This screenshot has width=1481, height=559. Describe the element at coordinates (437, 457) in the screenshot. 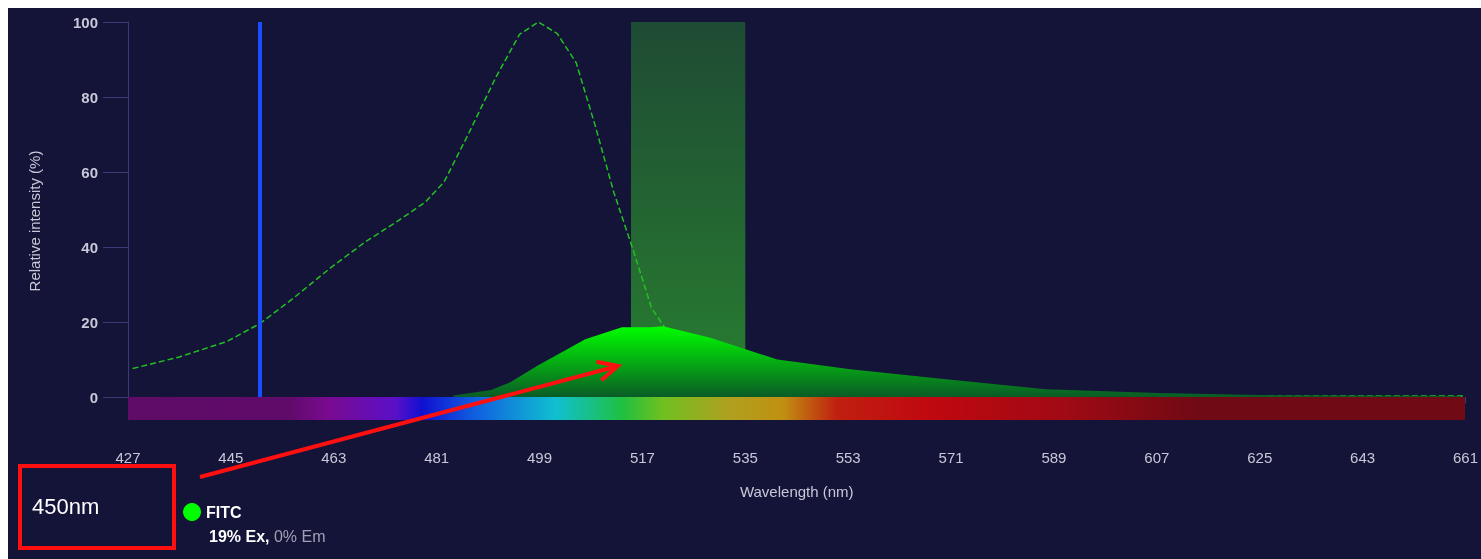

I see `x-tick-label: 481` at that location.